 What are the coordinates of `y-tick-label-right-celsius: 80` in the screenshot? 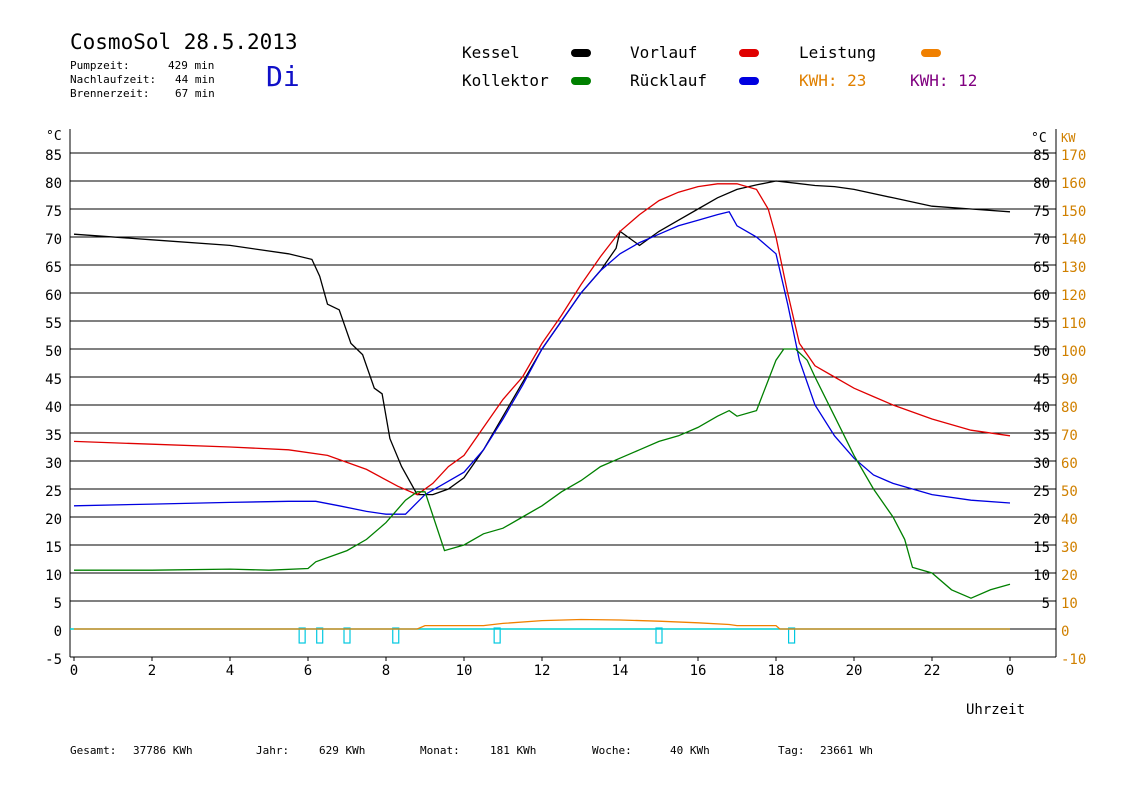 It's located at (1041, 184).